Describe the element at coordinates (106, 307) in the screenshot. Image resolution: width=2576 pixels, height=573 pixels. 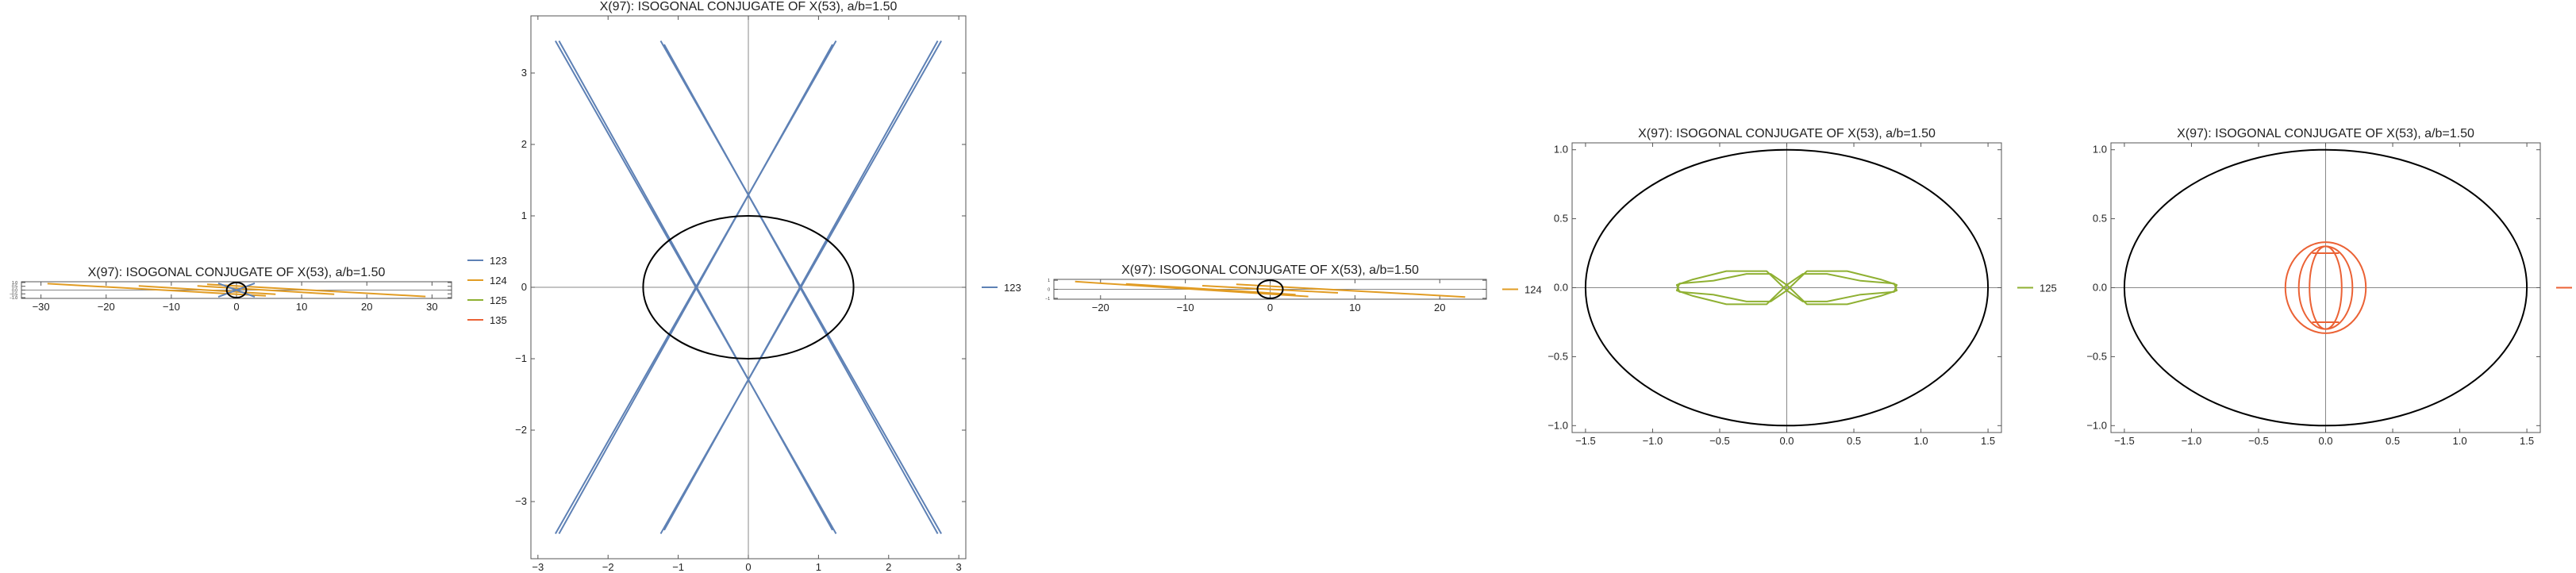
I see `x-tick-label: −20` at that location.